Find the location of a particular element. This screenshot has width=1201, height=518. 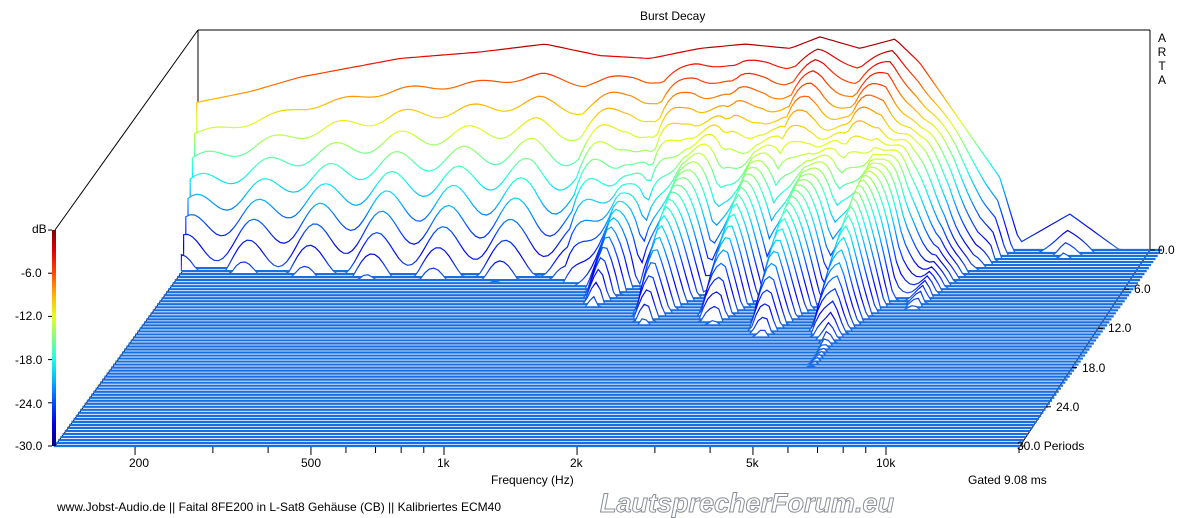

y-tick-label: -12.0 is located at coordinates (29, 316).